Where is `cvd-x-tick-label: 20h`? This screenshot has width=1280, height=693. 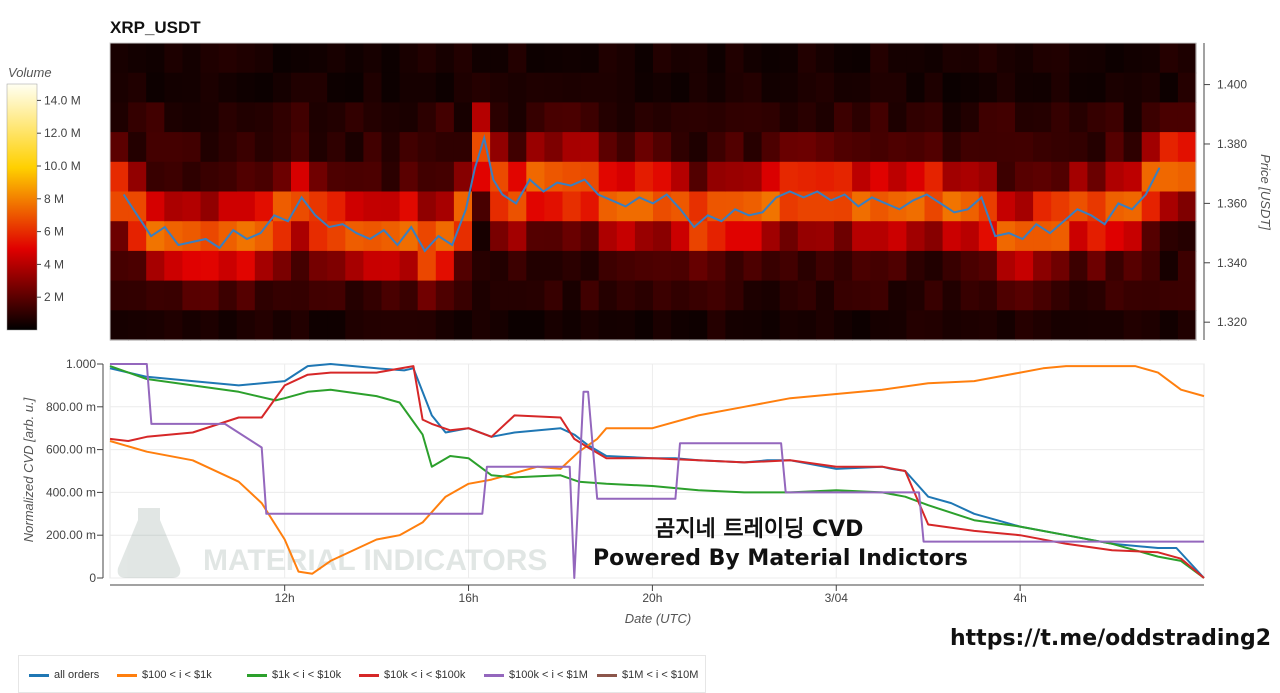 cvd-x-tick-label: 20h is located at coordinates (652, 598).